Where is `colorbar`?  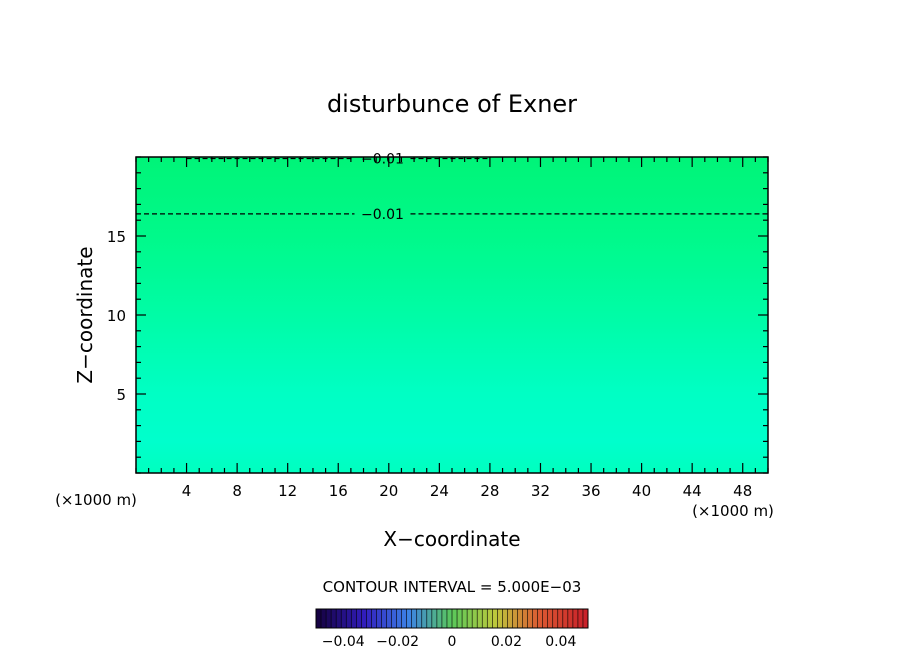
colorbar is located at coordinates (452, 618).